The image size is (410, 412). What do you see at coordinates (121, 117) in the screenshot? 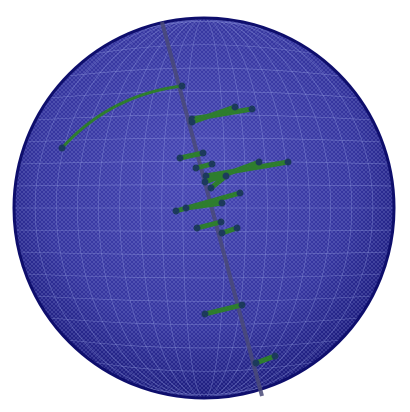
I see `arc-segment` at bounding box center [121, 117].